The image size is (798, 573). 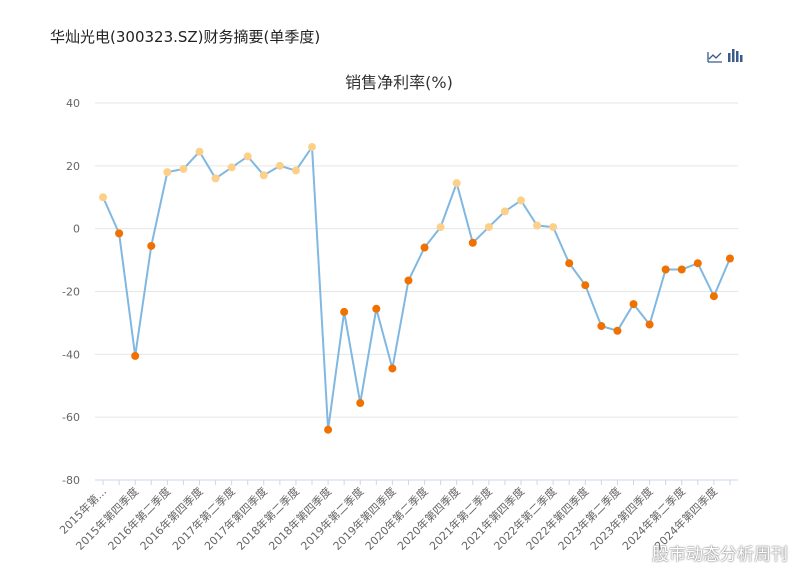 I want to click on y-tick-label: -40, so click(x=71, y=354).